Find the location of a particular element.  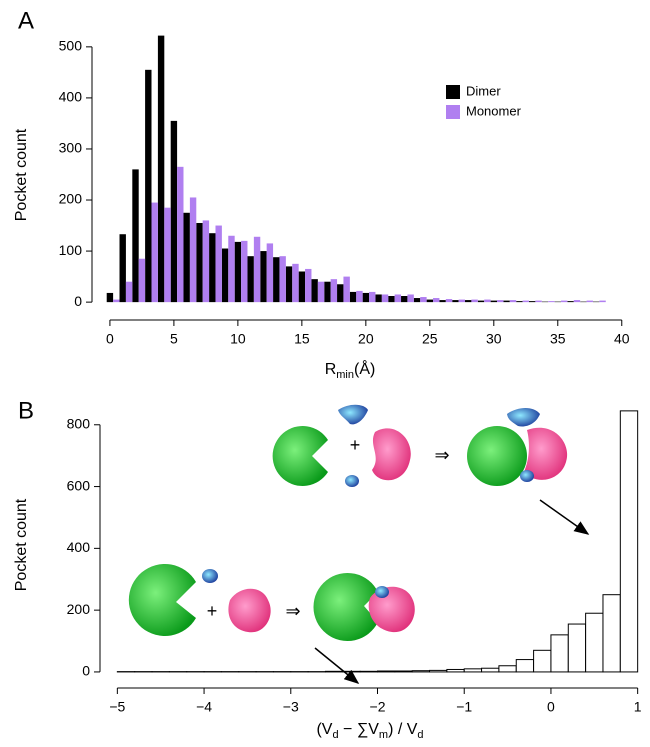

x-tick-label: 35 is located at coordinates (558, 339).